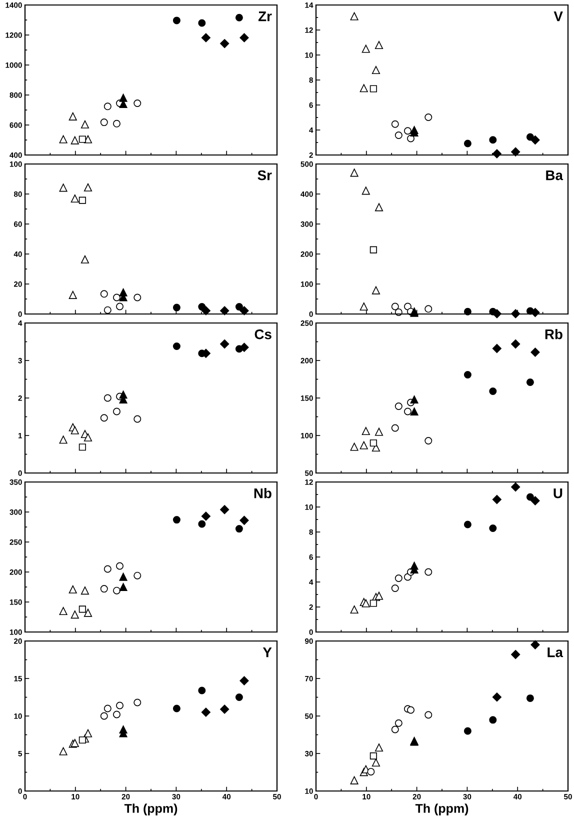 The width and height of the screenshot is (574, 831). What do you see at coordinates (553, 334) in the screenshot?
I see `chart-title: Rb` at bounding box center [553, 334].